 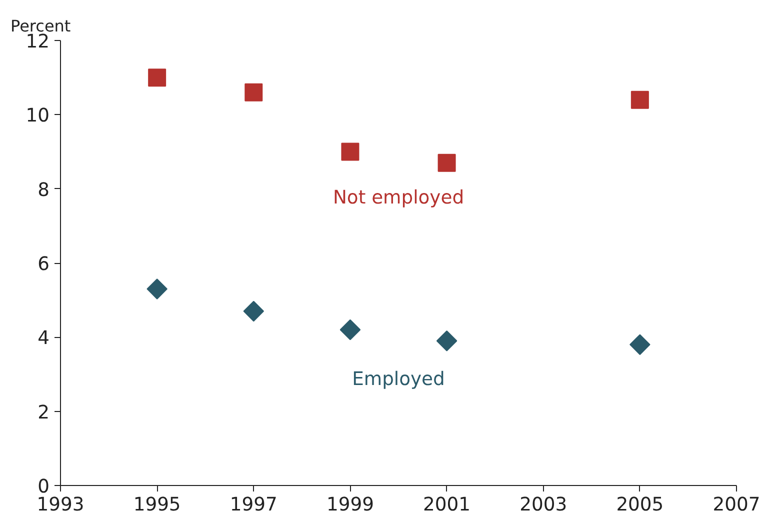 I want to click on y-tick-label: 12, so click(x=38, y=42).